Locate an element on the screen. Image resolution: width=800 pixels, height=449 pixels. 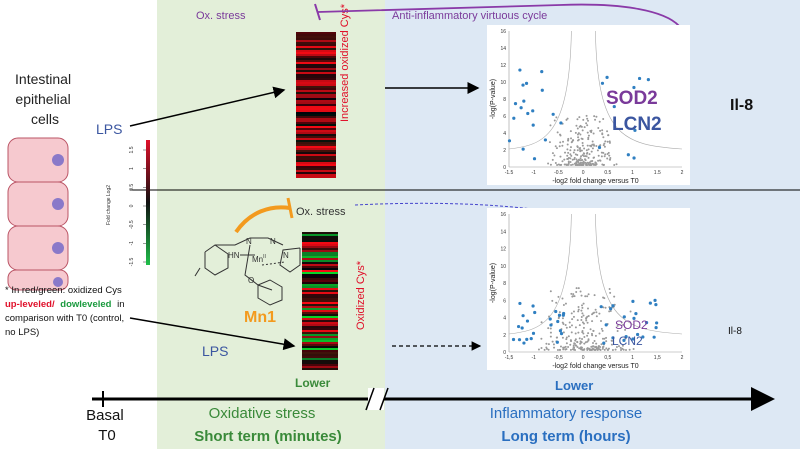
arrow is located at coordinates (207, 106).